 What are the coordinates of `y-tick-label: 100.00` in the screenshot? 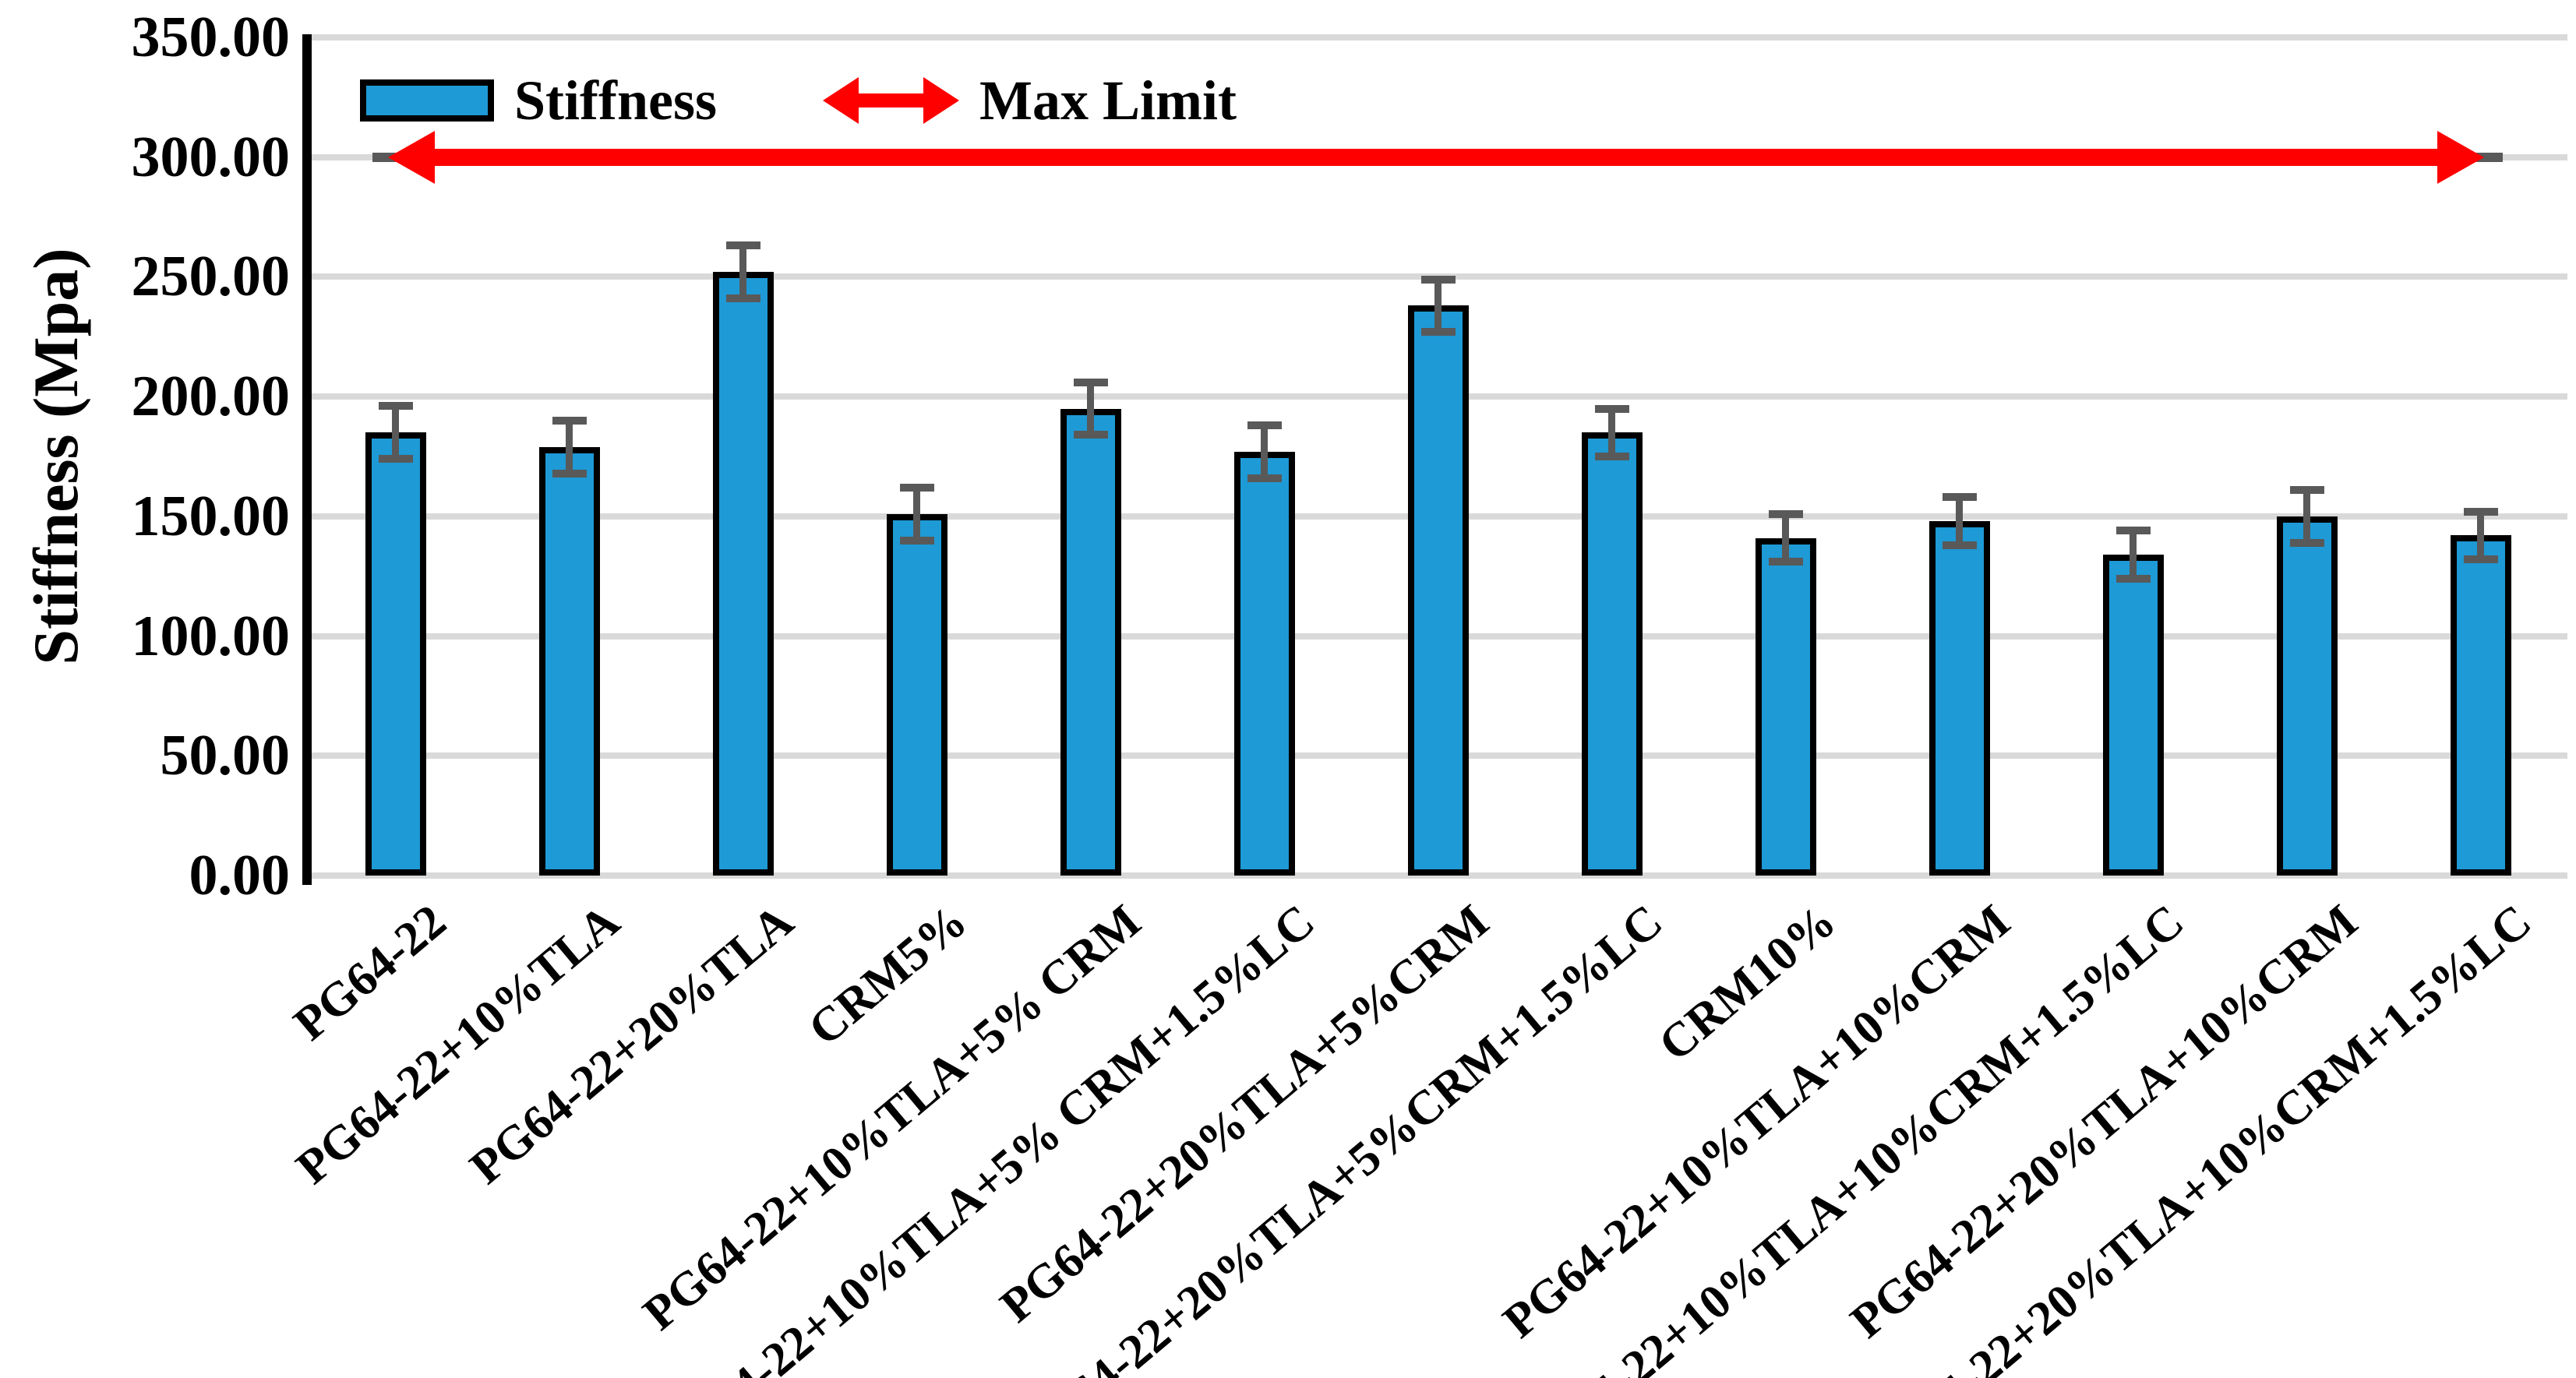 It's located at (211, 636).